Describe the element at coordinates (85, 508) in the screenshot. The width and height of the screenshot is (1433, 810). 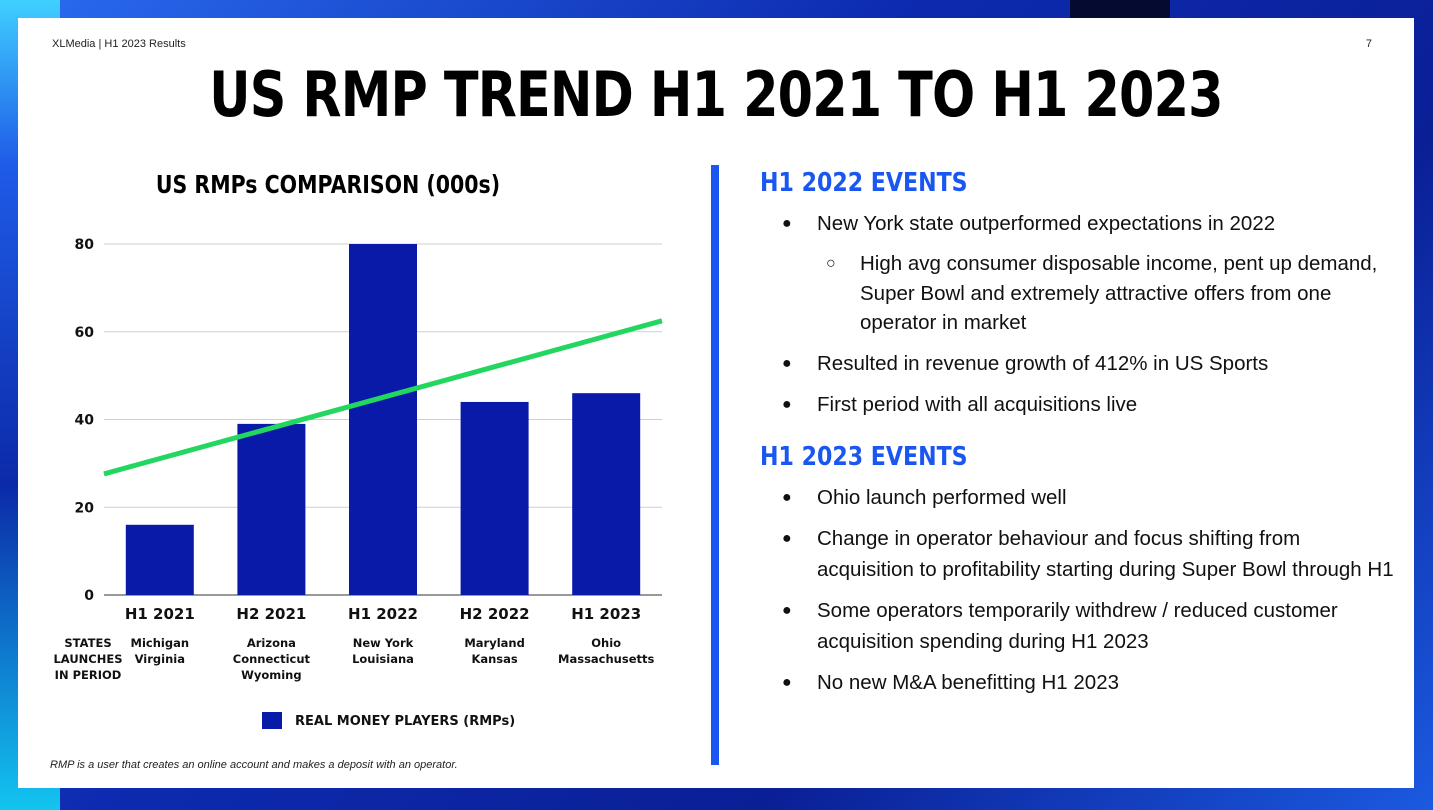
I see `y-tick-label: 20` at that location.